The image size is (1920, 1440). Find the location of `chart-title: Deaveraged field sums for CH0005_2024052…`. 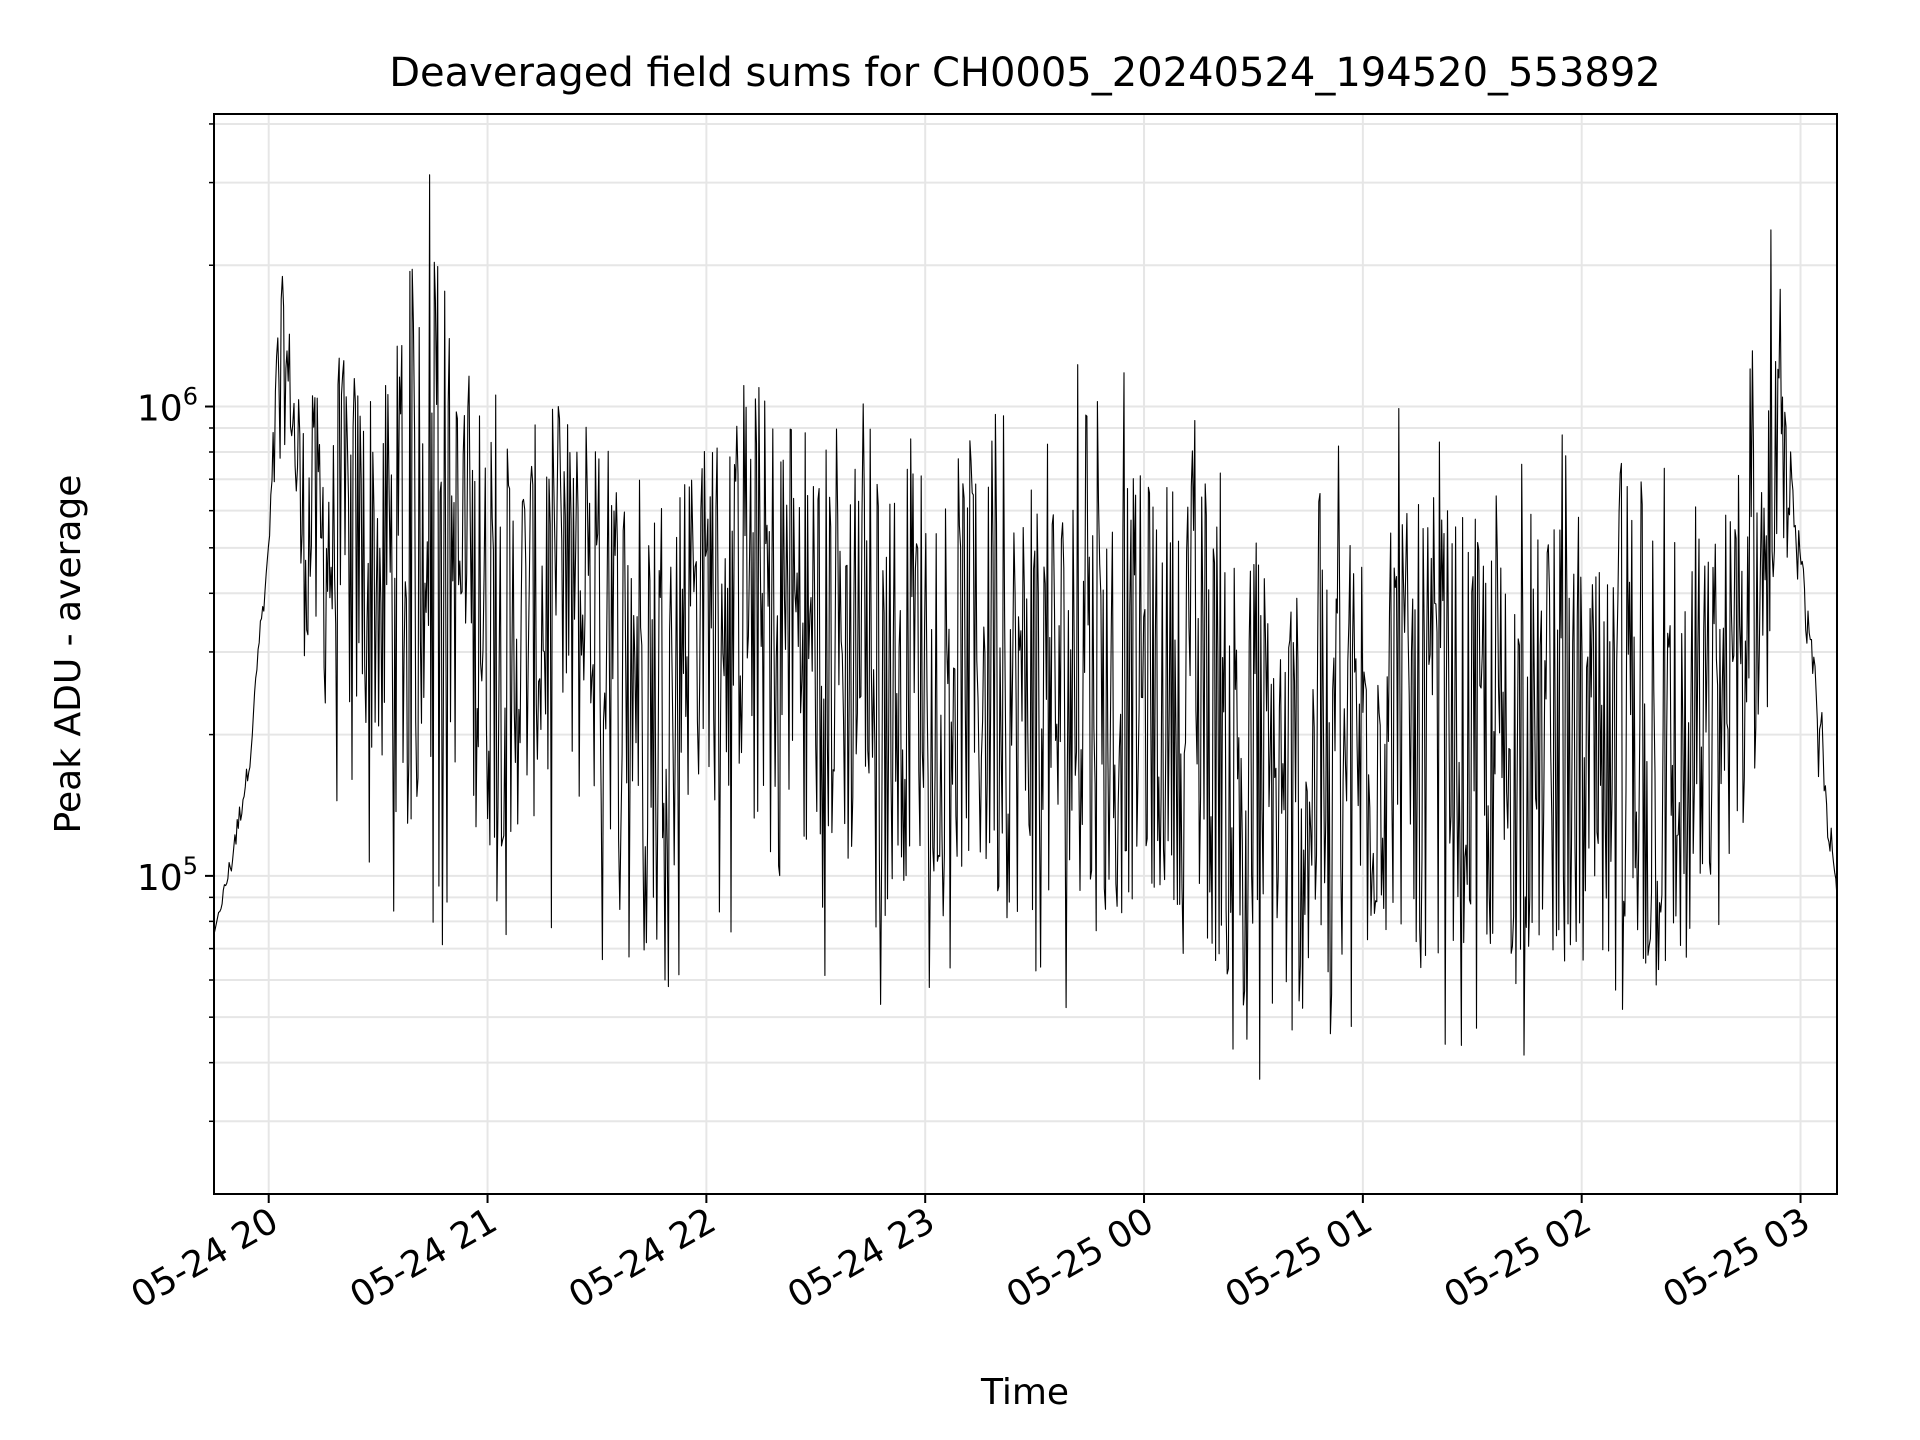

chart-title: Deaveraged field sums for CH0005_2024052… is located at coordinates (1025, 73).